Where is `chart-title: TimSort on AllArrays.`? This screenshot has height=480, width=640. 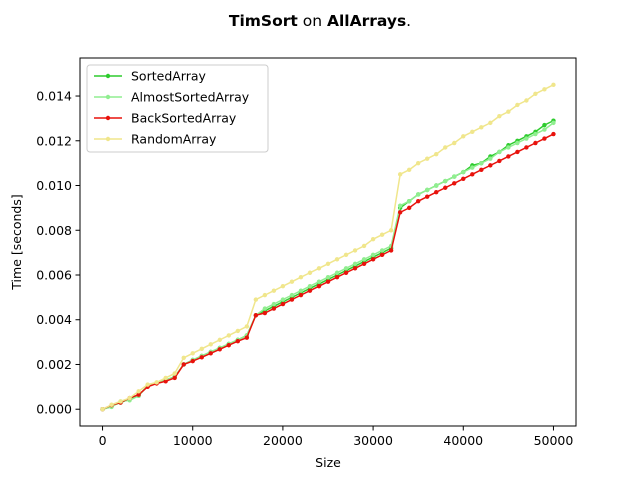 chart-title: TimSort on AllArrays. is located at coordinates (320, 21).